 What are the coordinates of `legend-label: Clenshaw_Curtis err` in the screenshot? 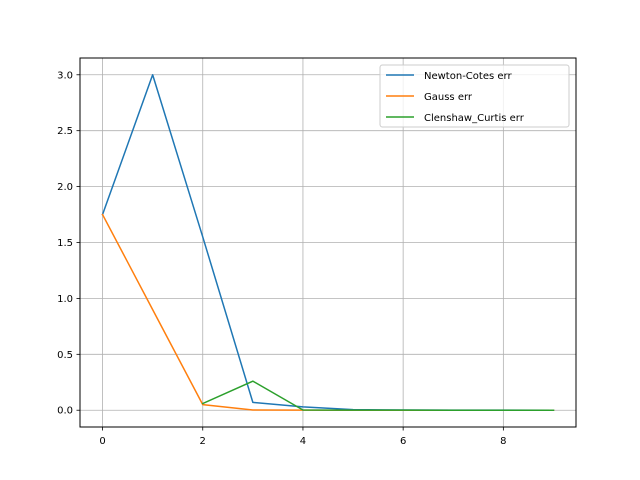 It's located at (474, 118).